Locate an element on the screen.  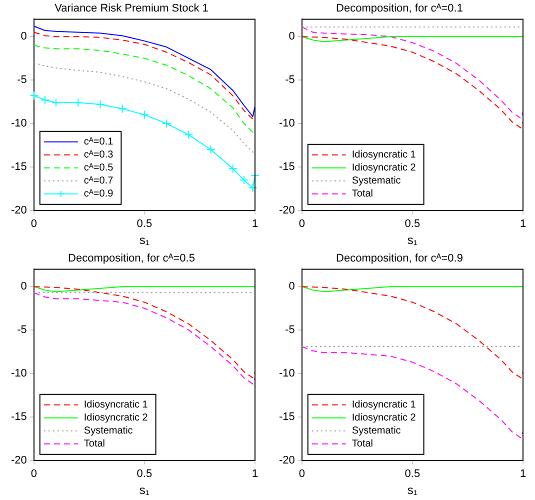
chart-title: Variance Risk Premium Stock 1 is located at coordinates (131, 8).